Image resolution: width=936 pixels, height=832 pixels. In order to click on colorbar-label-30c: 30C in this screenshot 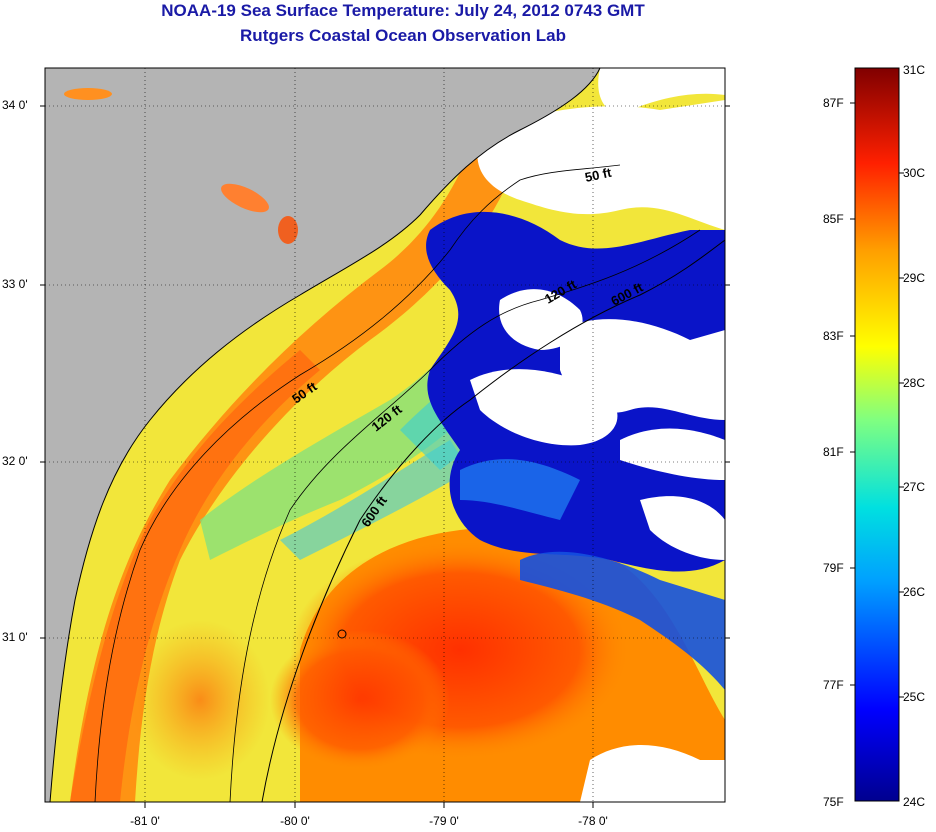, I will do `click(914, 173)`.